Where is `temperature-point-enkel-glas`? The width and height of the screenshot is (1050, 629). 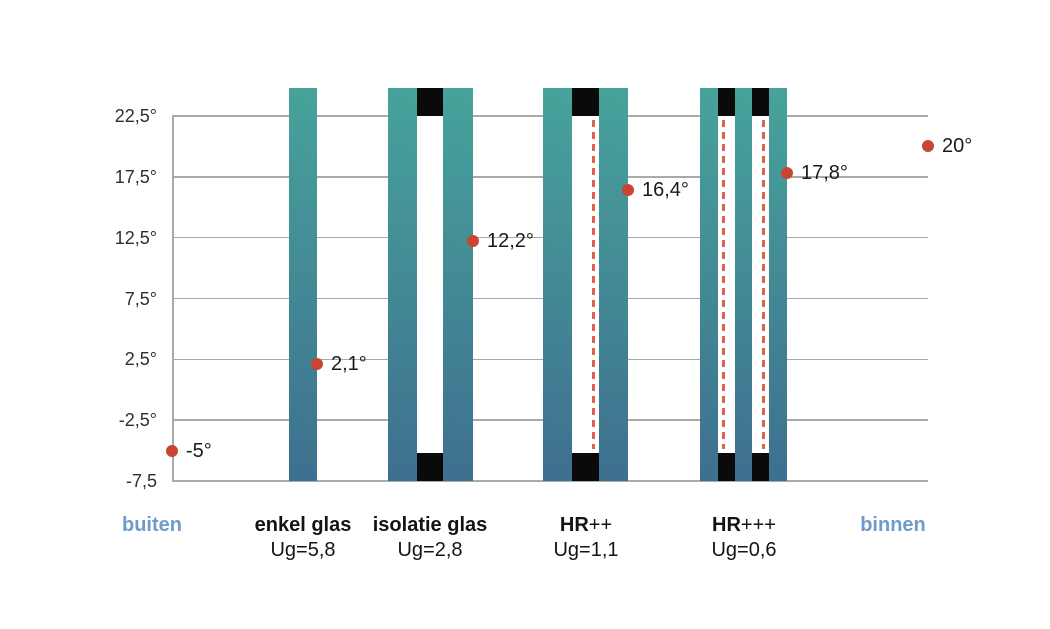
temperature-point-enkel-glas is located at coordinates (317, 364).